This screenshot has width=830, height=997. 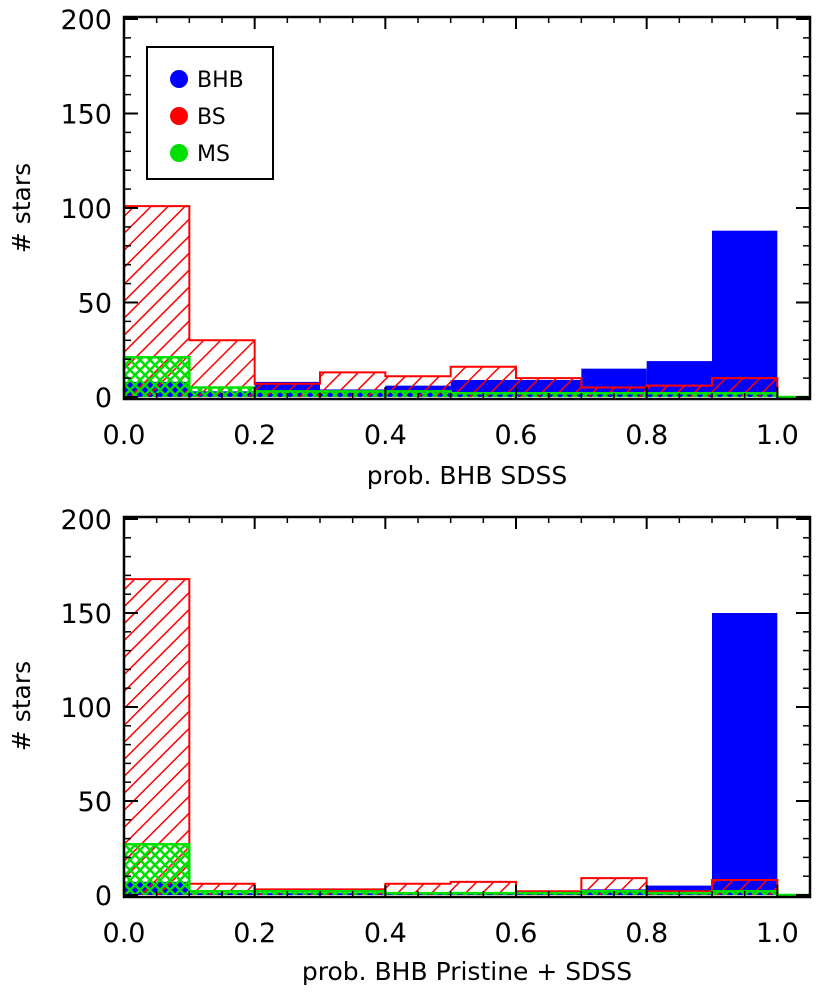 I want to click on y-axis-label-top: # stars, so click(x=21, y=208).